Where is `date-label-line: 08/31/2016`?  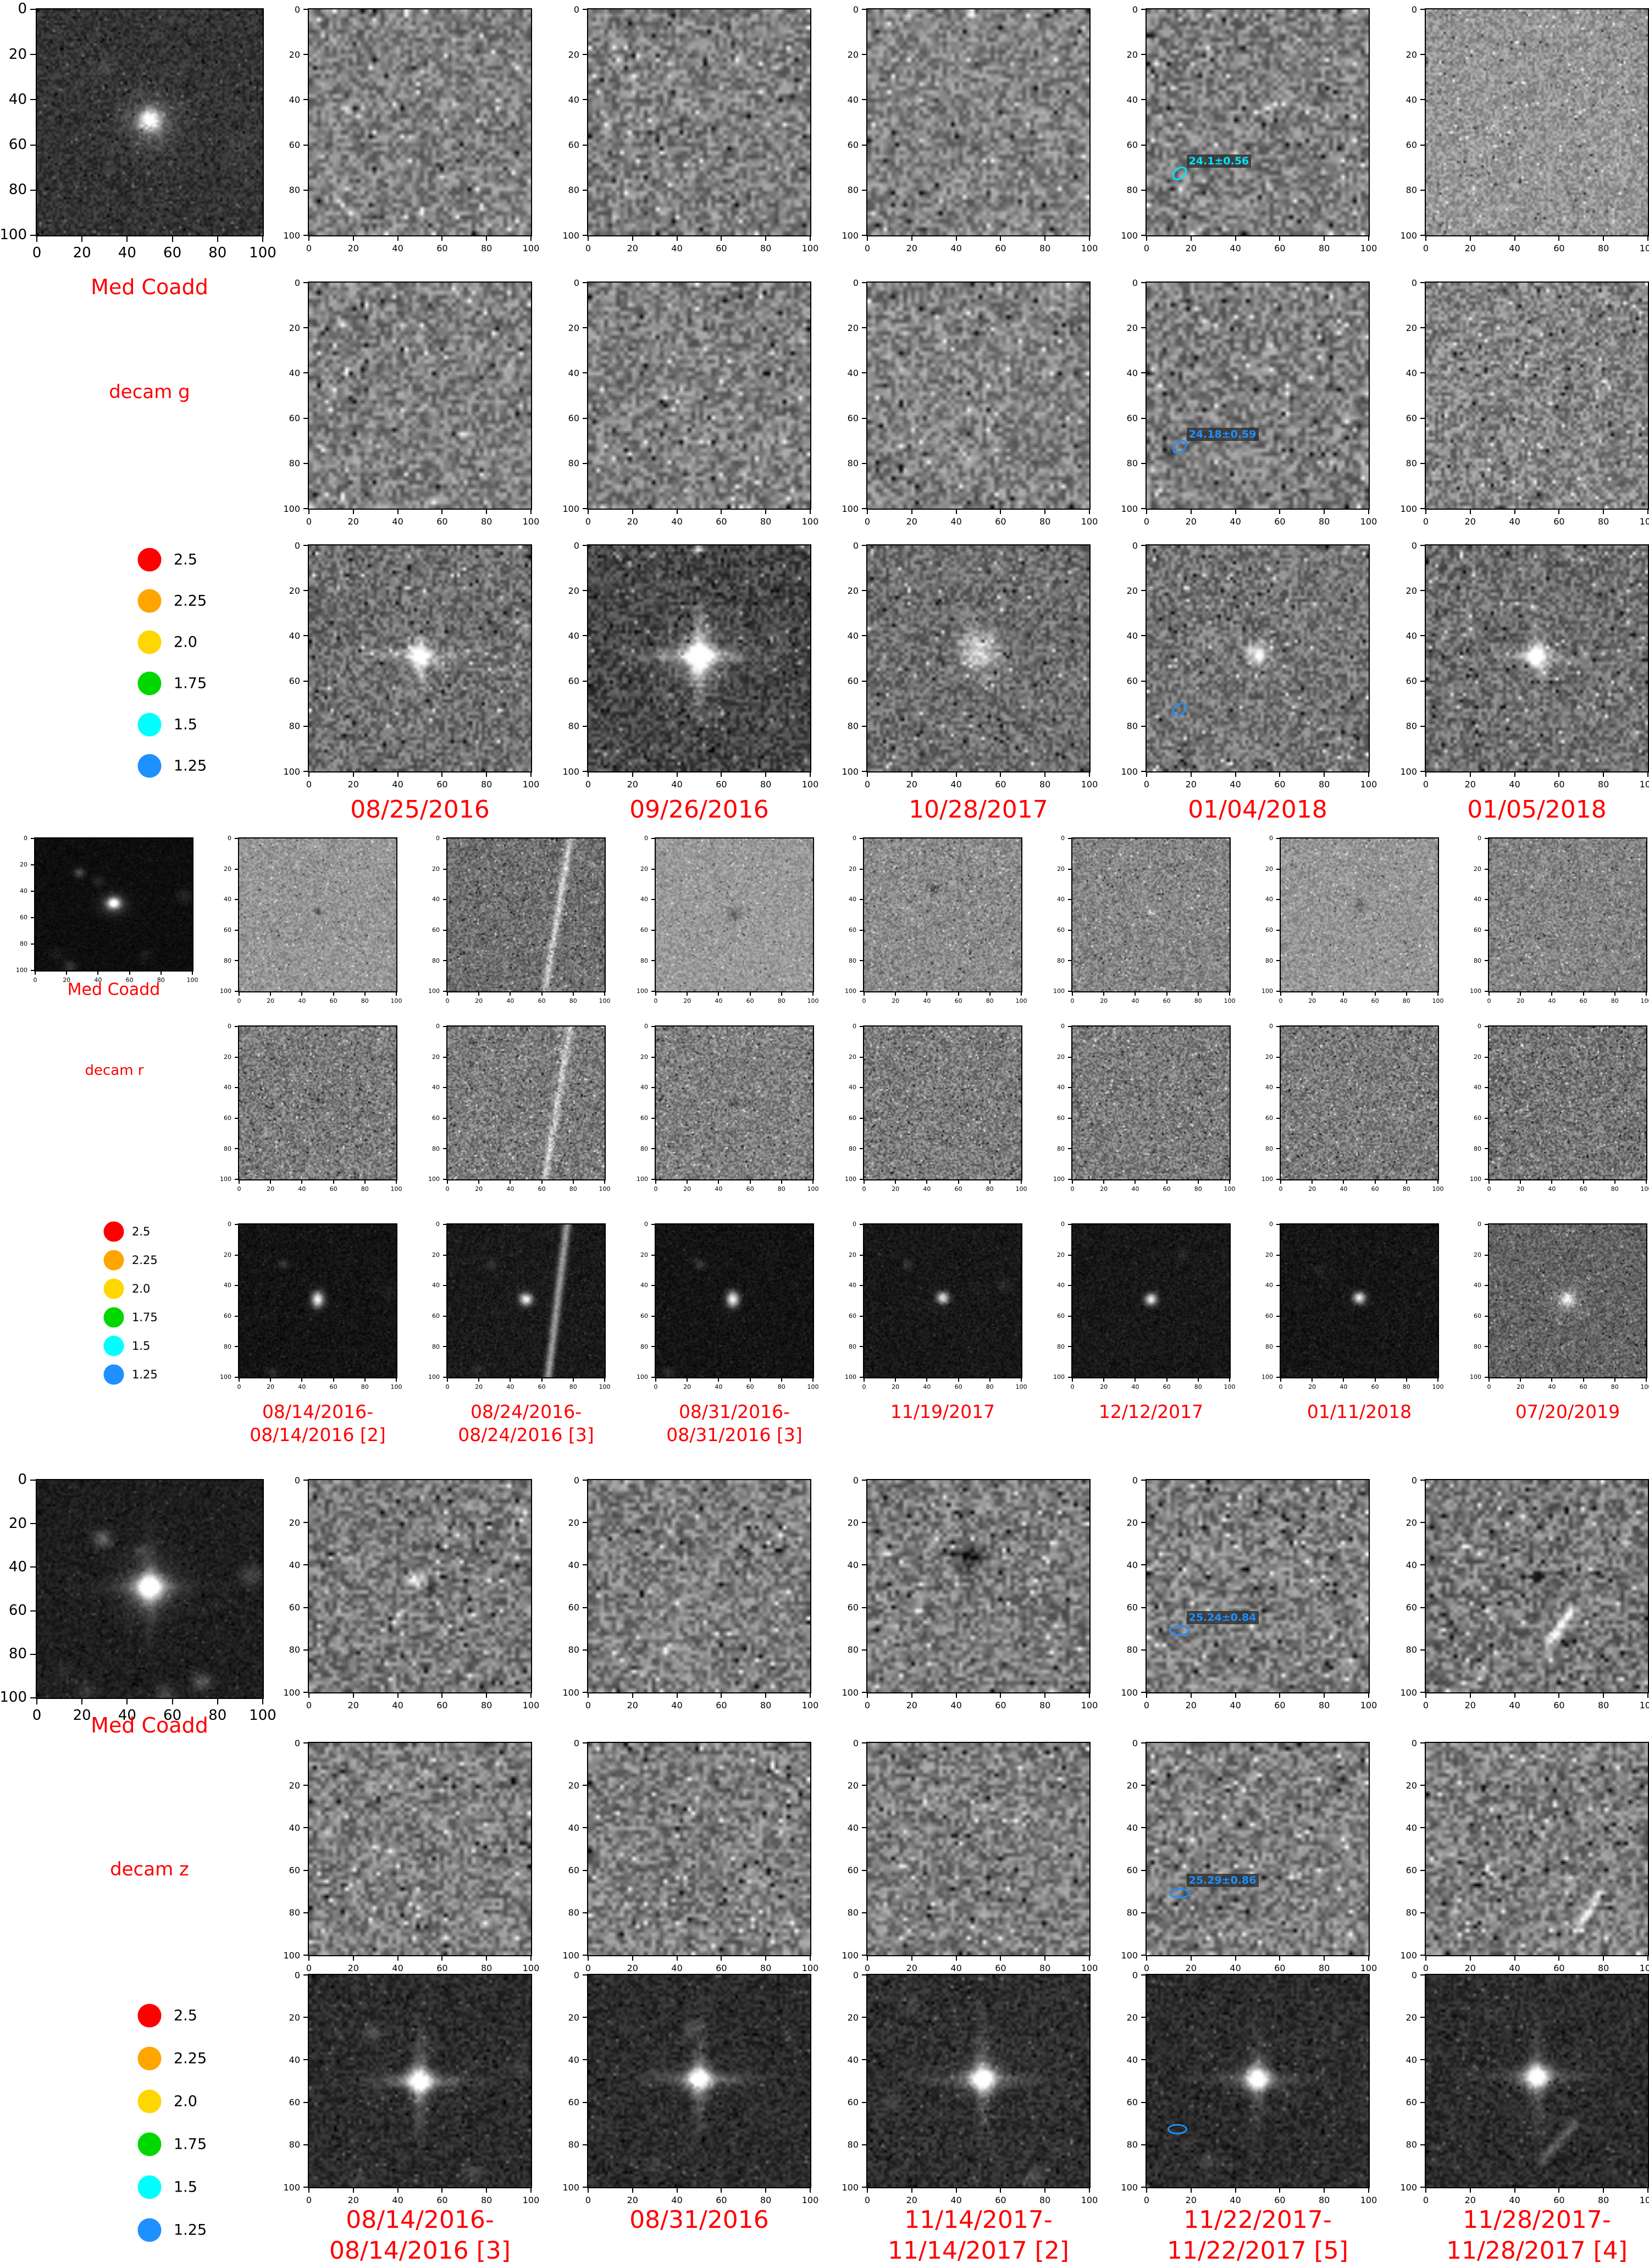 date-label-line: 08/31/2016 is located at coordinates (699, 2220).